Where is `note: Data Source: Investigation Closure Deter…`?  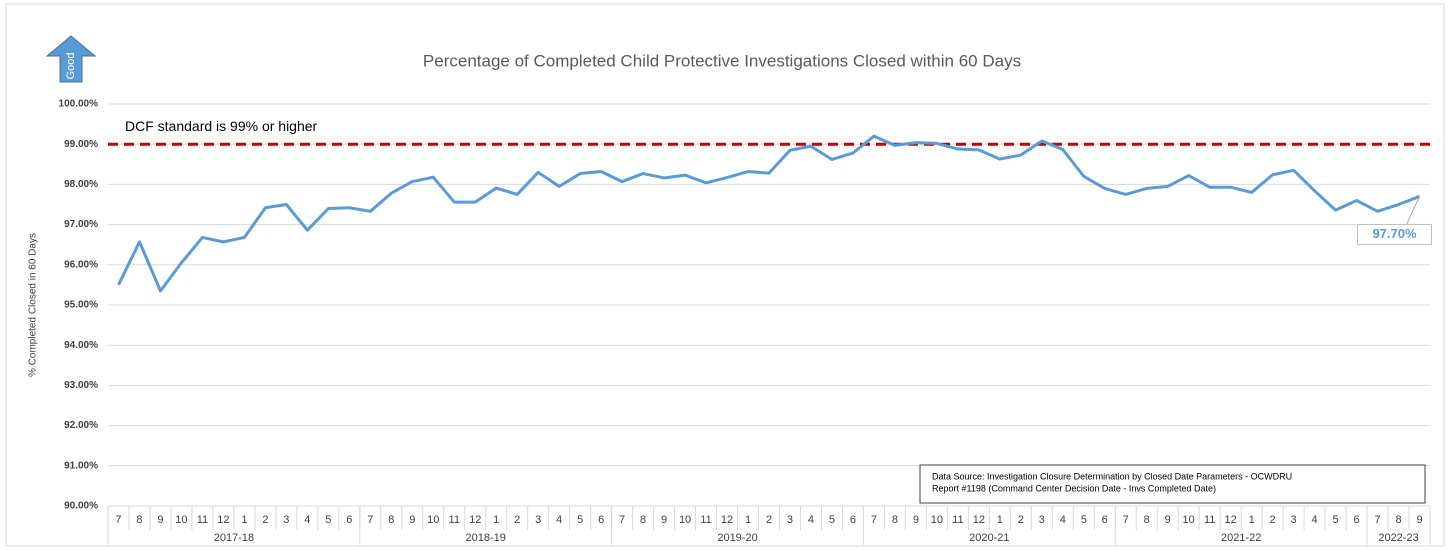 note: Data Source: Investigation Closure Deter… is located at coordinates (1112, 476).